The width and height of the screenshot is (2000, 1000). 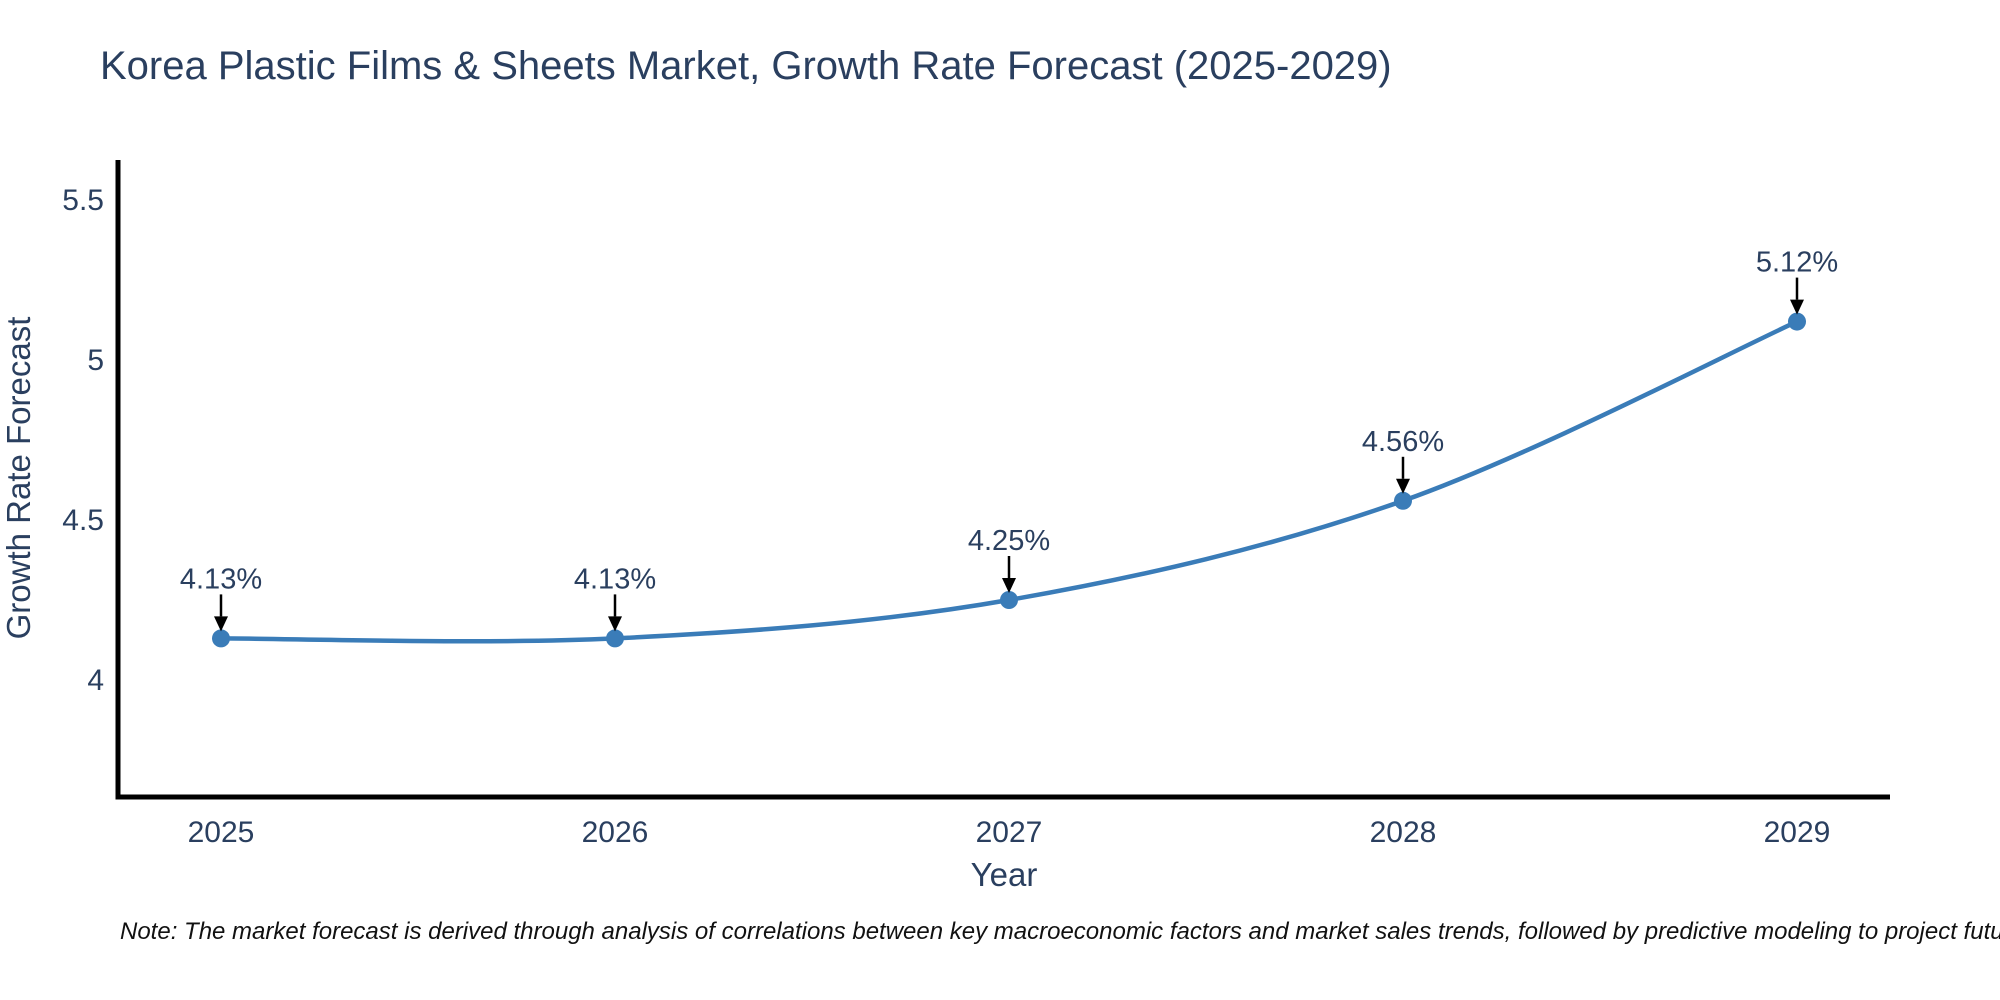 I want to click on annotation-arrowhead-2026, so click(x=615, y=624).